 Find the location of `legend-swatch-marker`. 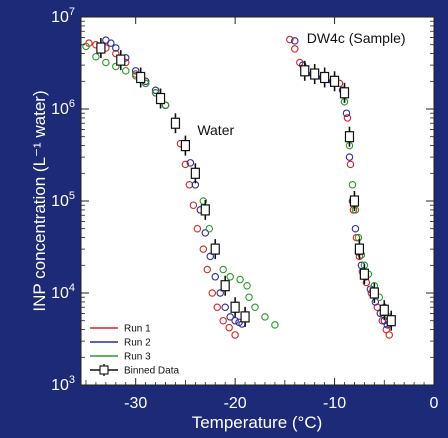

legend-swatch-marker is located at coordinates (104, 370).